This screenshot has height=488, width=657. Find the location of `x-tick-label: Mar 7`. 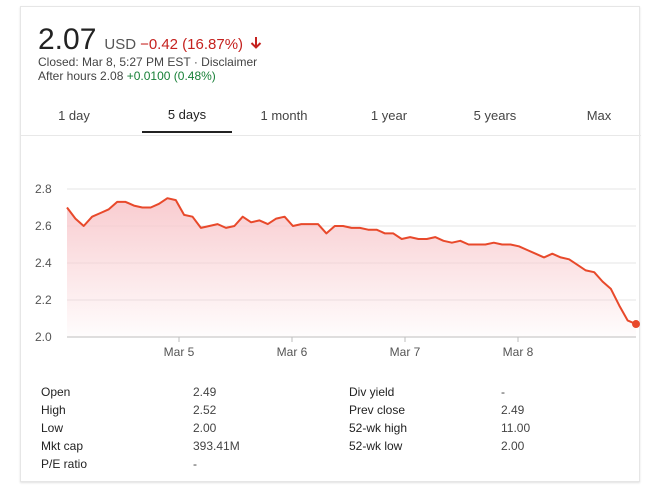

x-tick-label: Mar 7 is located at coordinates (405, 352).